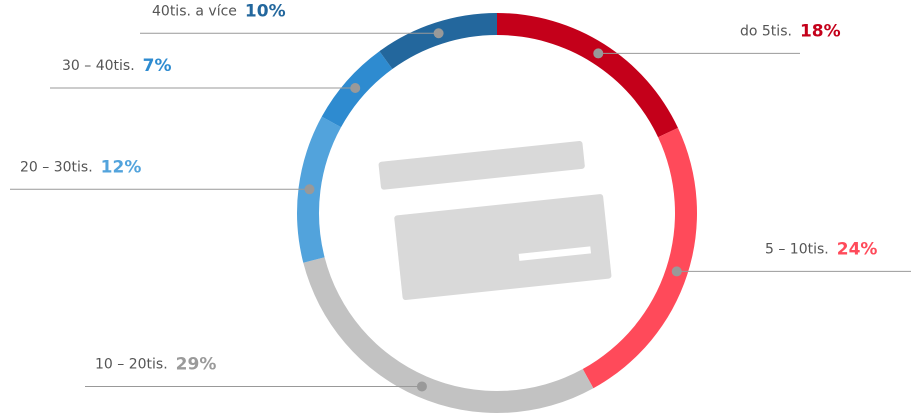 The height and width of the screenshot is (416, 911). I want to click on value-label: 12%, so click(121, 167).